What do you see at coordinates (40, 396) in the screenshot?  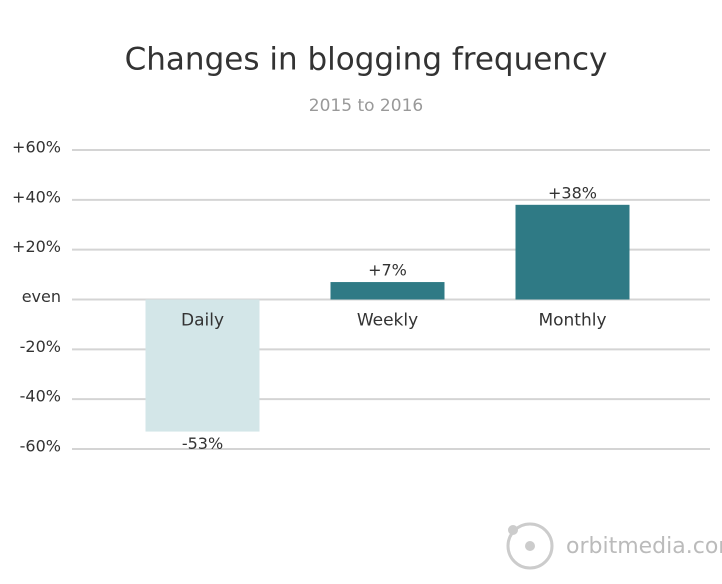 I see `y-tick-label: -40%` at bounding box center [40, 396].